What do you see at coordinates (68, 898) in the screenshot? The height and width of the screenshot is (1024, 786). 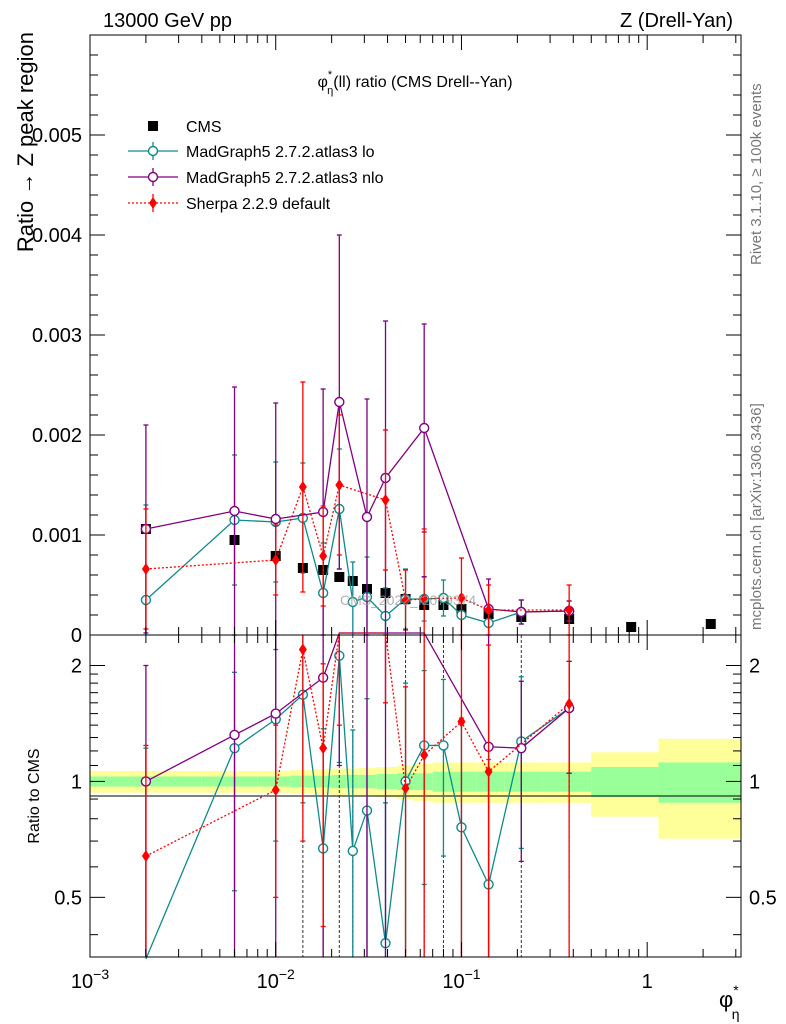 I see `ratio-ytick-label: 0.5` at bounding box center [68, 898].